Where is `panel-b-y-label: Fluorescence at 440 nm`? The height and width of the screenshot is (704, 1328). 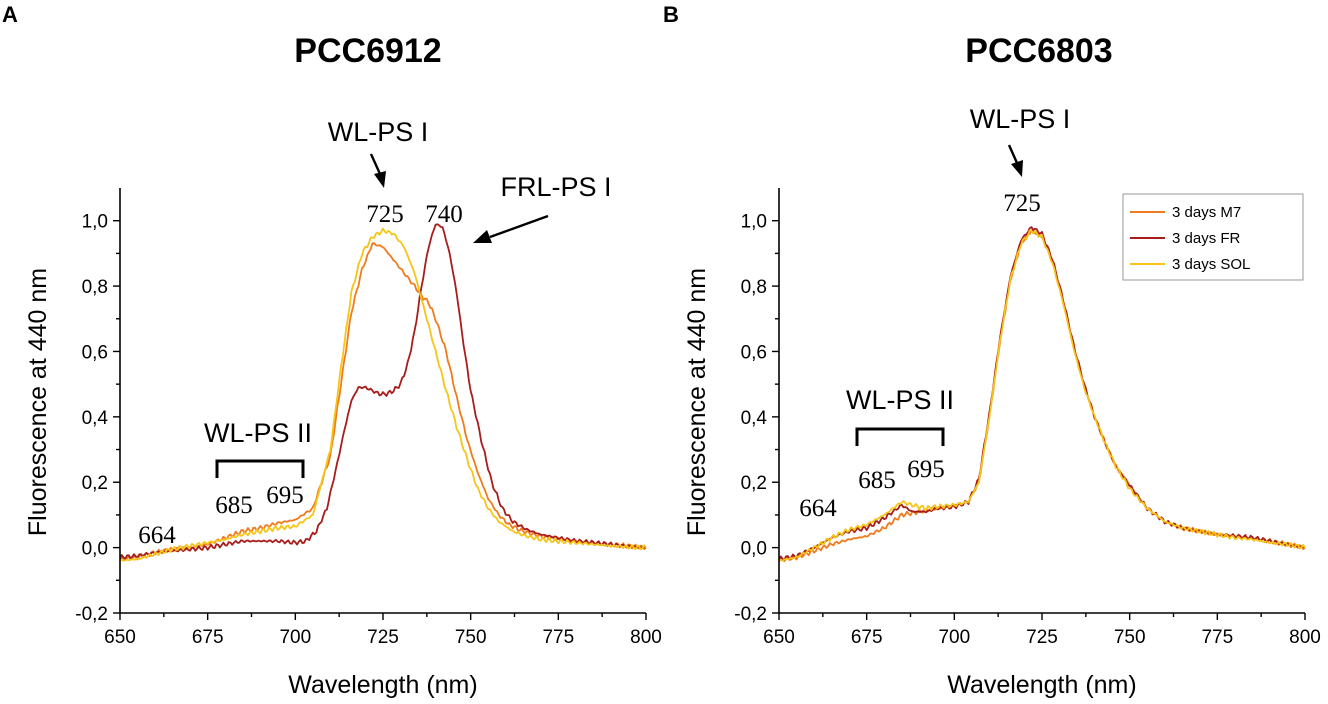
panel-b-y-label: Fluorescence at 440 nm is located at coordinates (697, 402).